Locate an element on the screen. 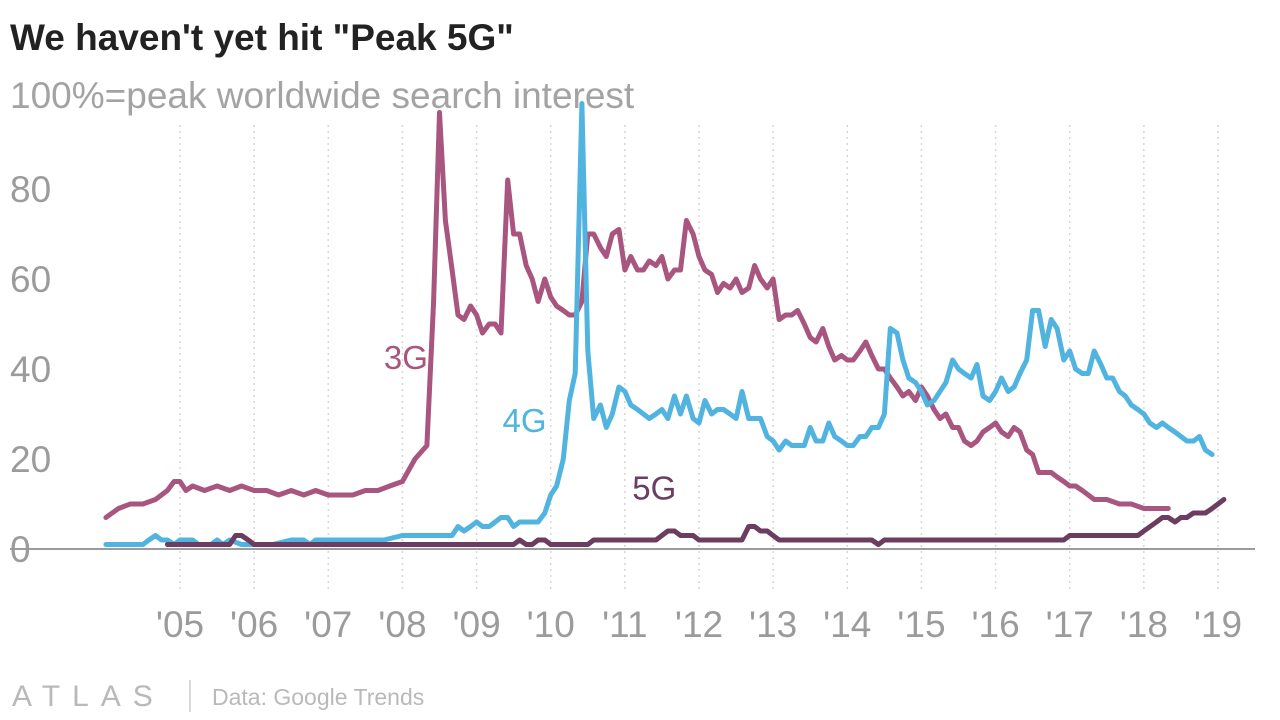 The height and width of the screenshot is (720, 1280). y-tick-label: 60 is located at coordinates (30, 279).